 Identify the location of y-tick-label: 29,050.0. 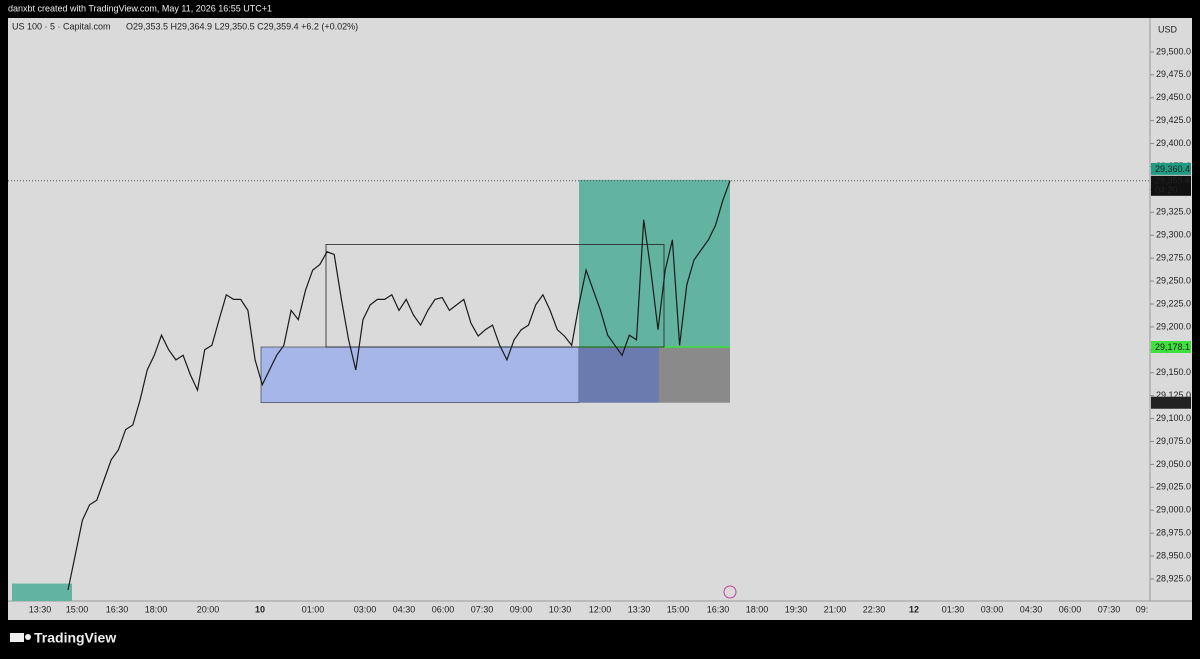
(1173, 464).